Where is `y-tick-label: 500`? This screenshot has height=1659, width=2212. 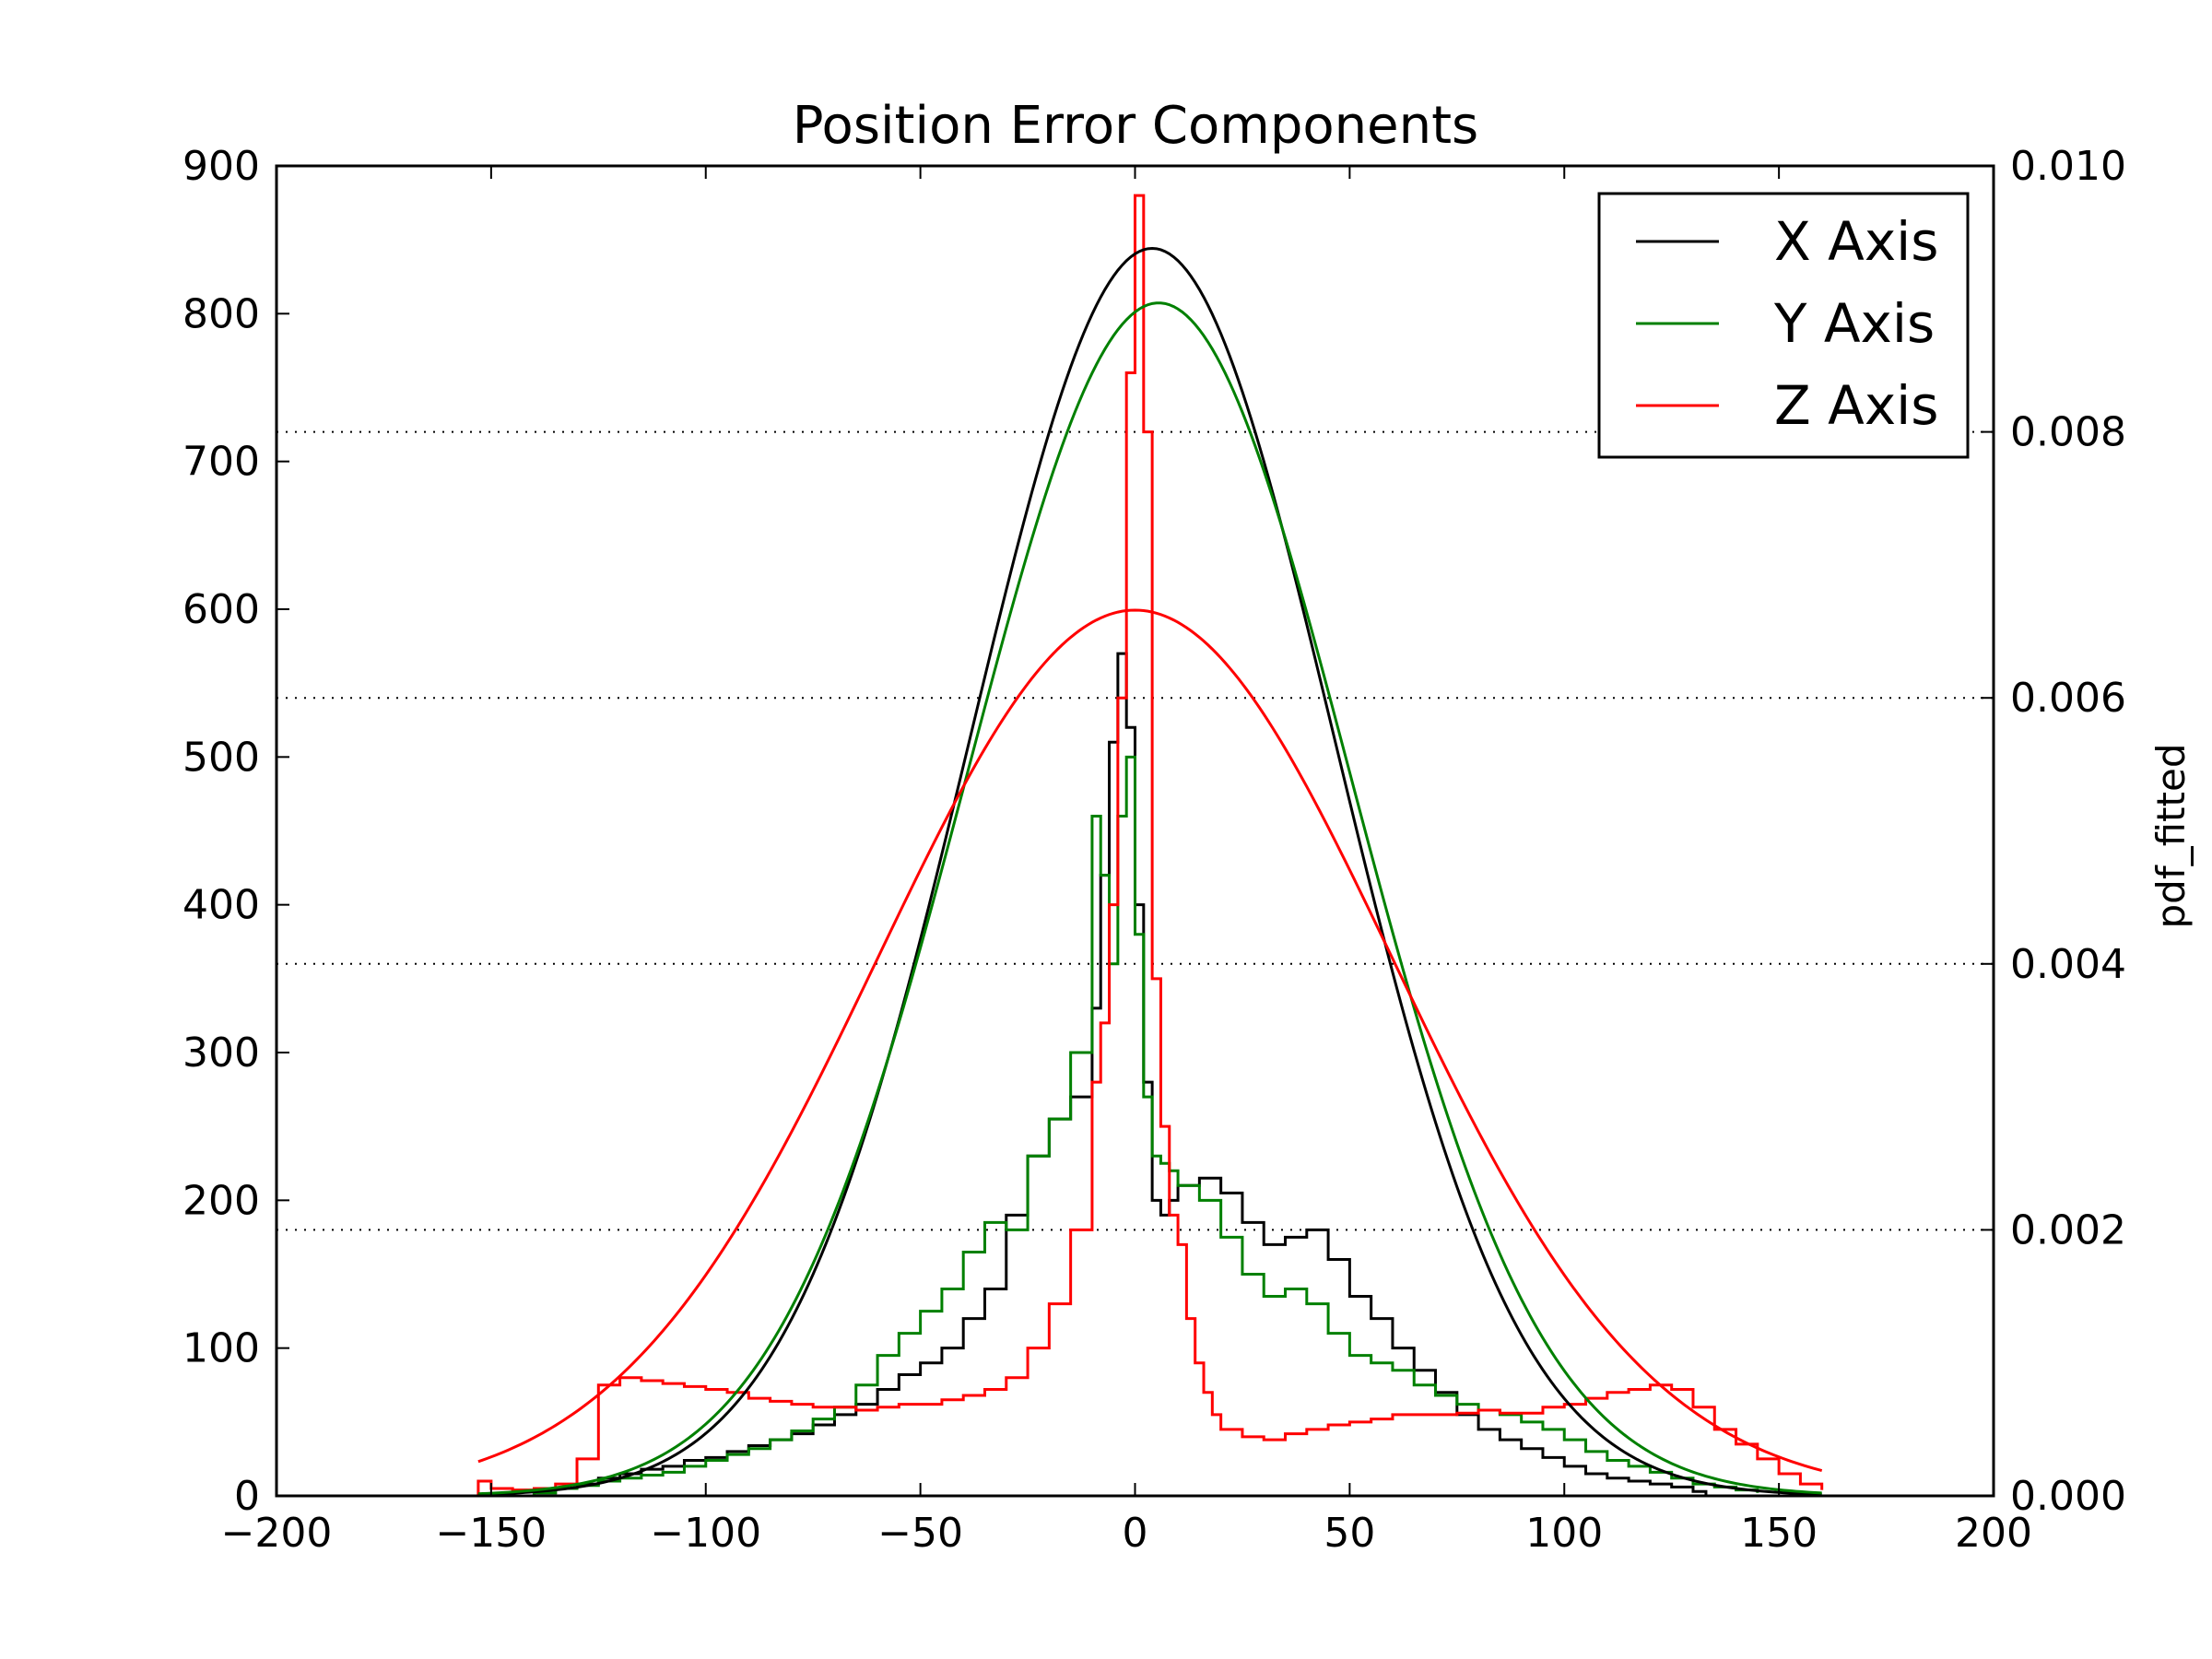 y-tick-label: 500 is located at coordinates (221, 757).